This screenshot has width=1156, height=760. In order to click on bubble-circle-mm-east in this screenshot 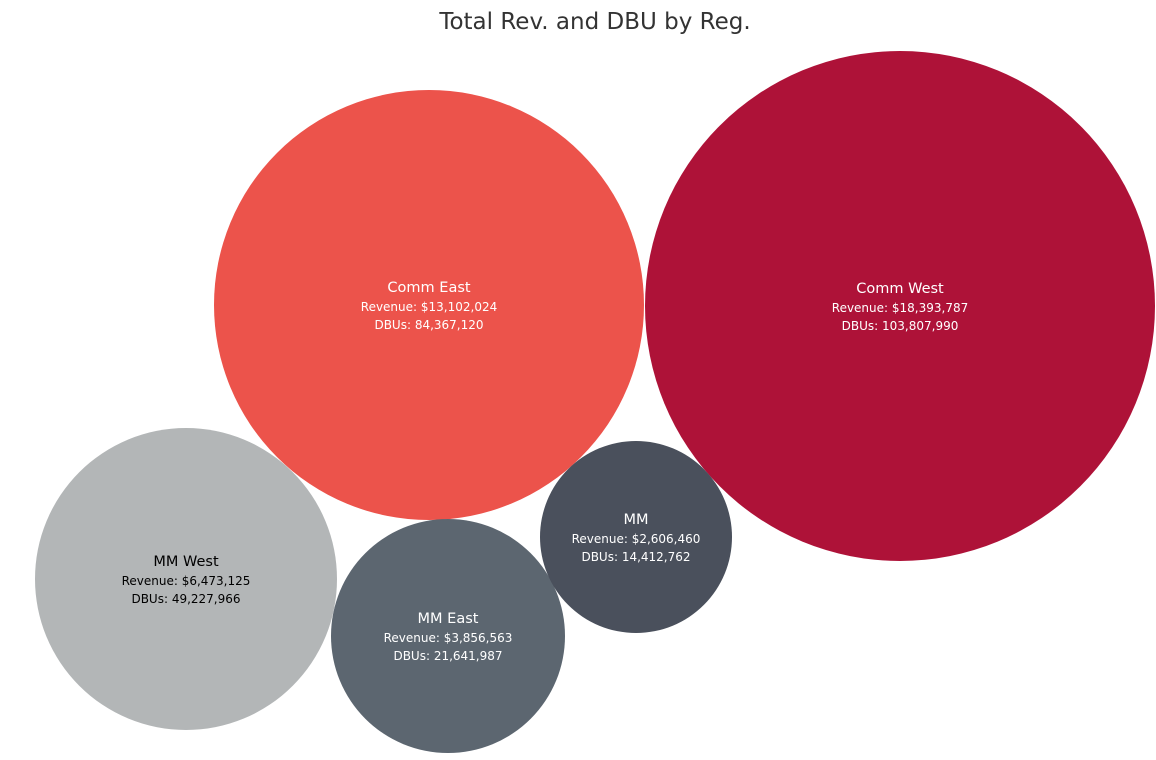, I will do `click(448, 636)`.